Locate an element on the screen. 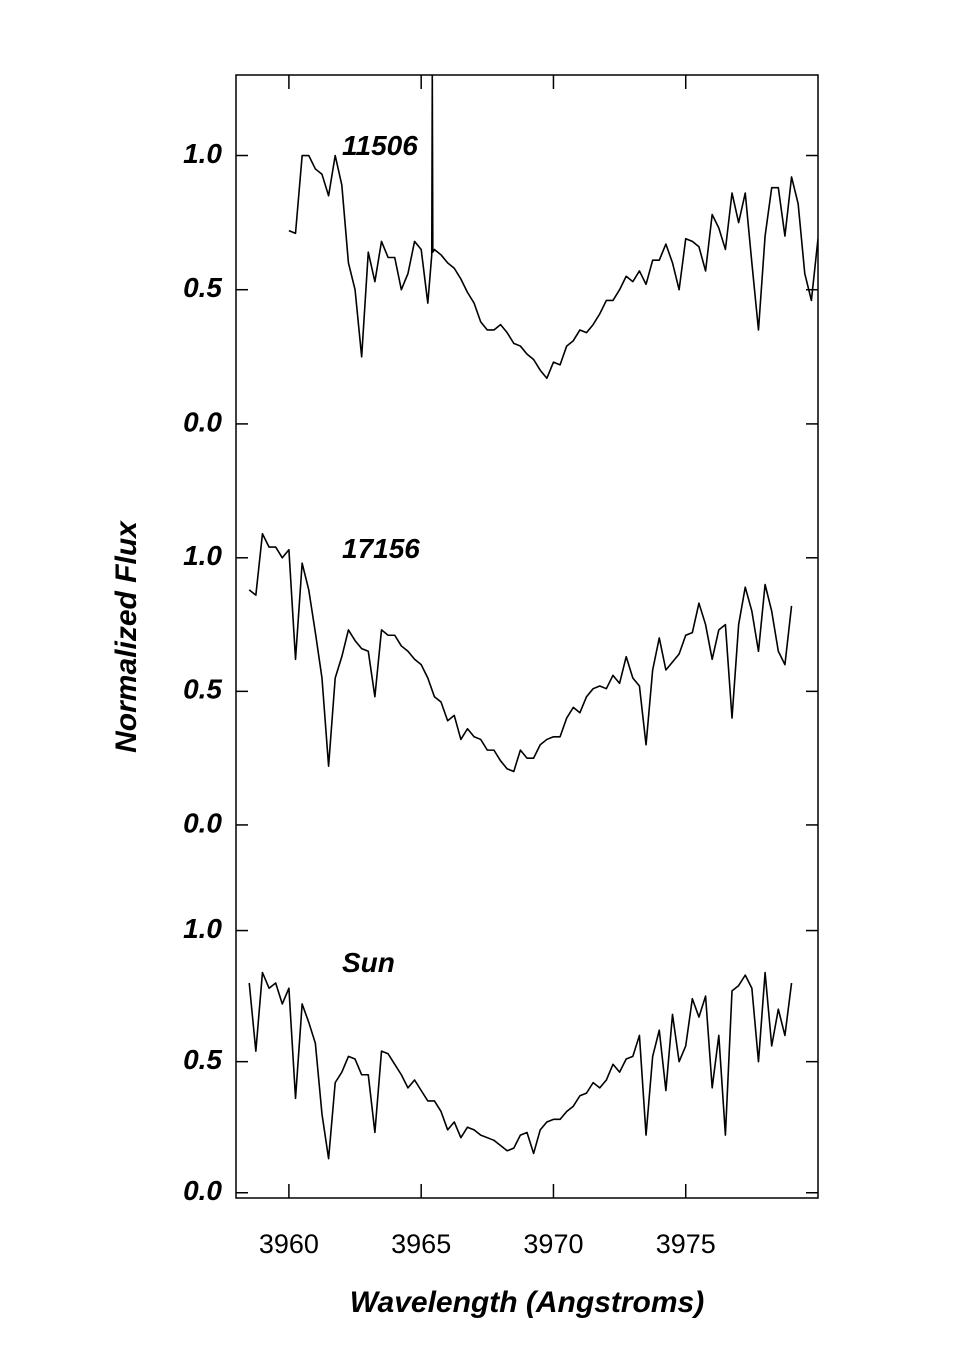  x-tick-label: 3975 is located at coordinates (686, 1244).